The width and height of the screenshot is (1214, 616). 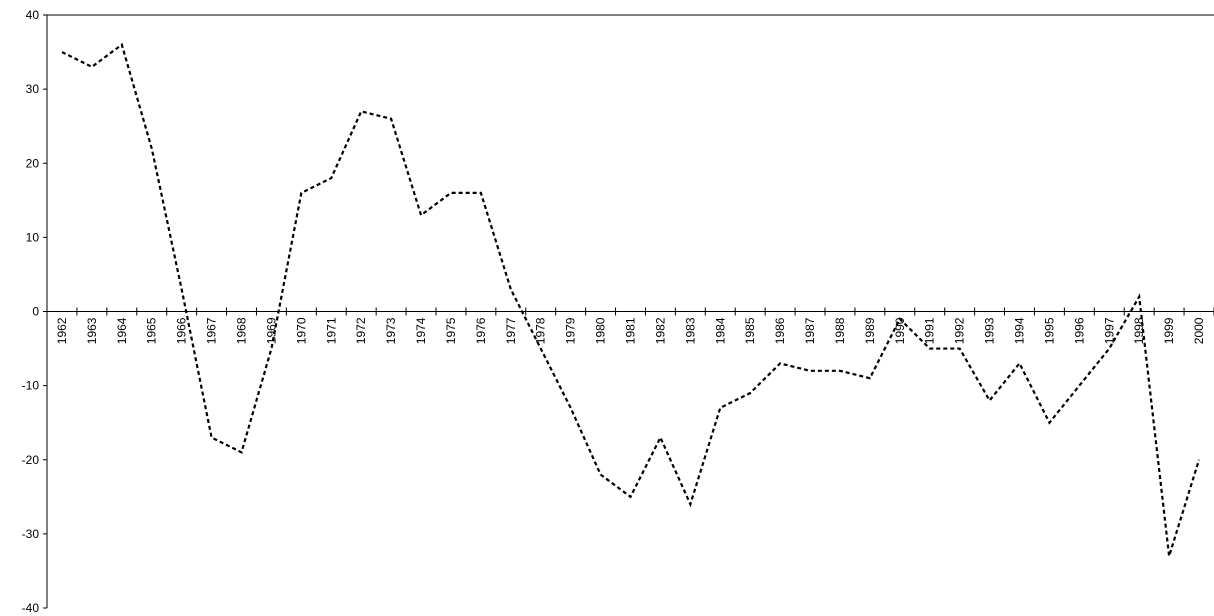 I want to click on x-tick-label: 1981, so click(x=631, y=330).